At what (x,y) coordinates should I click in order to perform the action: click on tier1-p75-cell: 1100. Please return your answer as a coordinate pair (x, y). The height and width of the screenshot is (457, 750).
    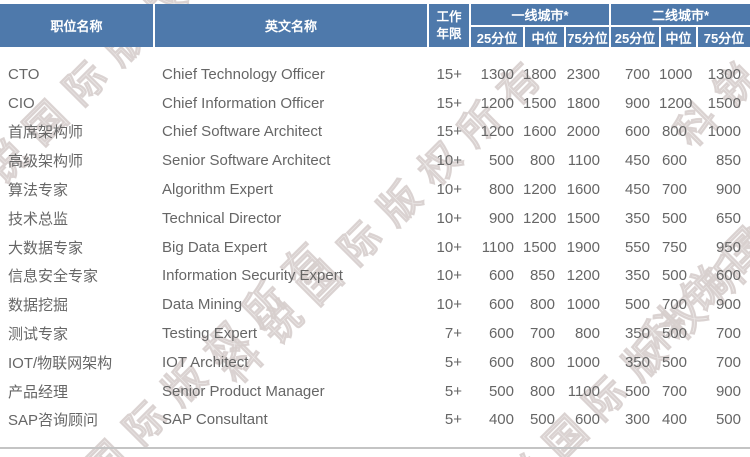
    Looking at the image, I should click on (583, 391).